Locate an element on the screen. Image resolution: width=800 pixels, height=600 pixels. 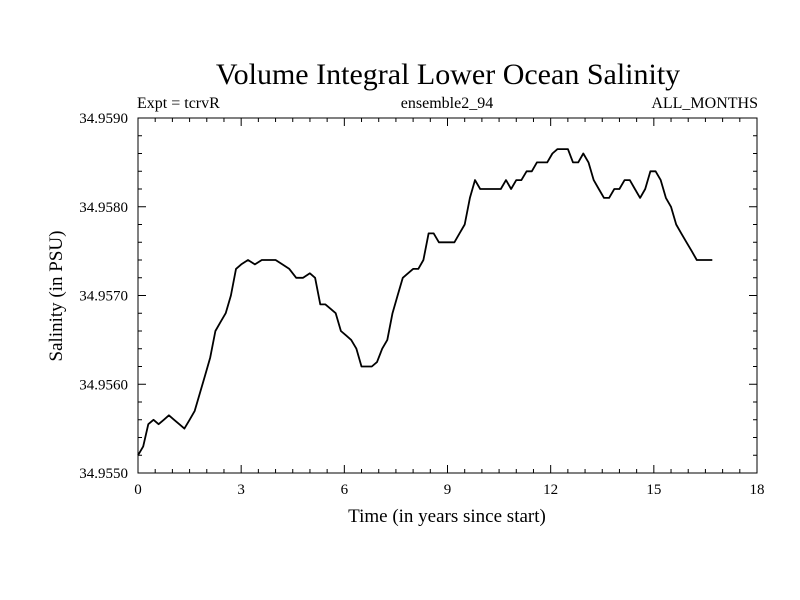
x-tick-label: 9 is located at coordinates (448, 490).